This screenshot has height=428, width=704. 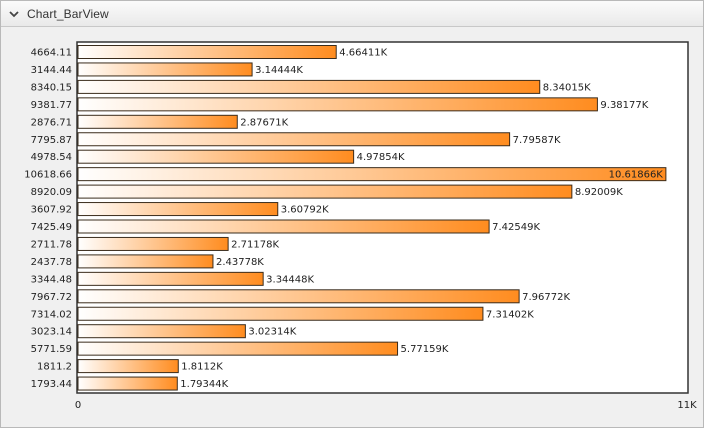 I want to click on data-label: 3.14444K, so click(x=279, y=70).